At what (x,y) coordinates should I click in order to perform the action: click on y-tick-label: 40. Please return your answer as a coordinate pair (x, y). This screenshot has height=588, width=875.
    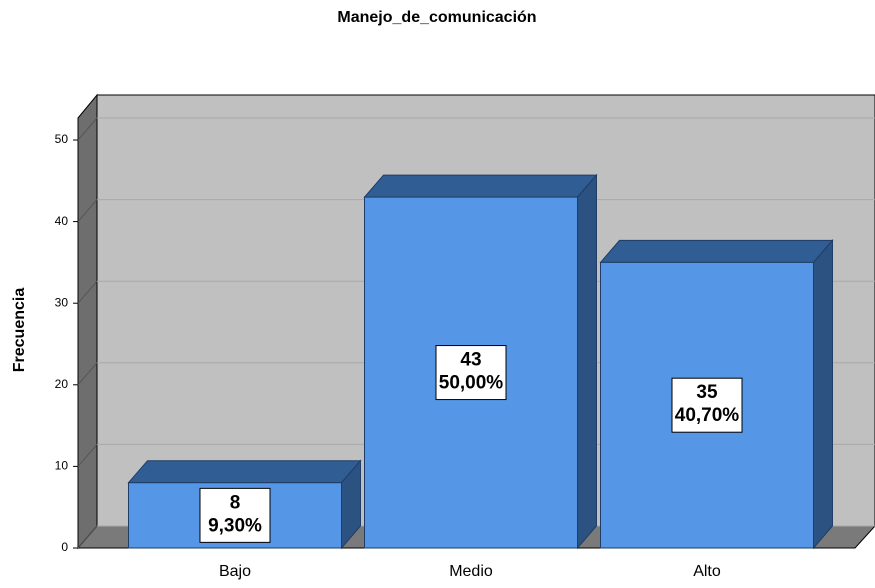
    Looking at the image, I should click on (62, 221).